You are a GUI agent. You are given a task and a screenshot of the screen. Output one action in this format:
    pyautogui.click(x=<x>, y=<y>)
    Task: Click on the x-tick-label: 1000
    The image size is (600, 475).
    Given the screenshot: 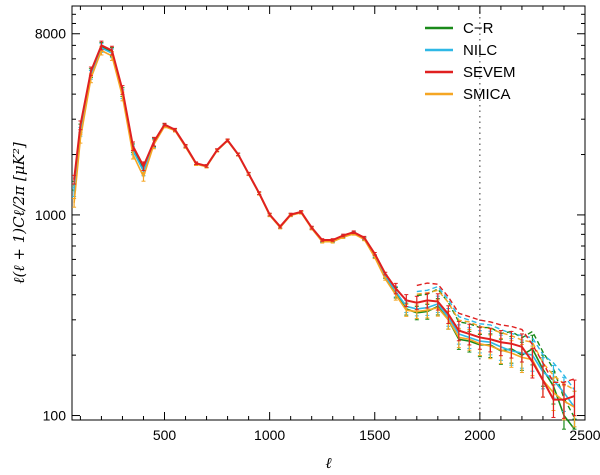 What is the action you would take?
    pyautogui.click(x=269, y=435)
    